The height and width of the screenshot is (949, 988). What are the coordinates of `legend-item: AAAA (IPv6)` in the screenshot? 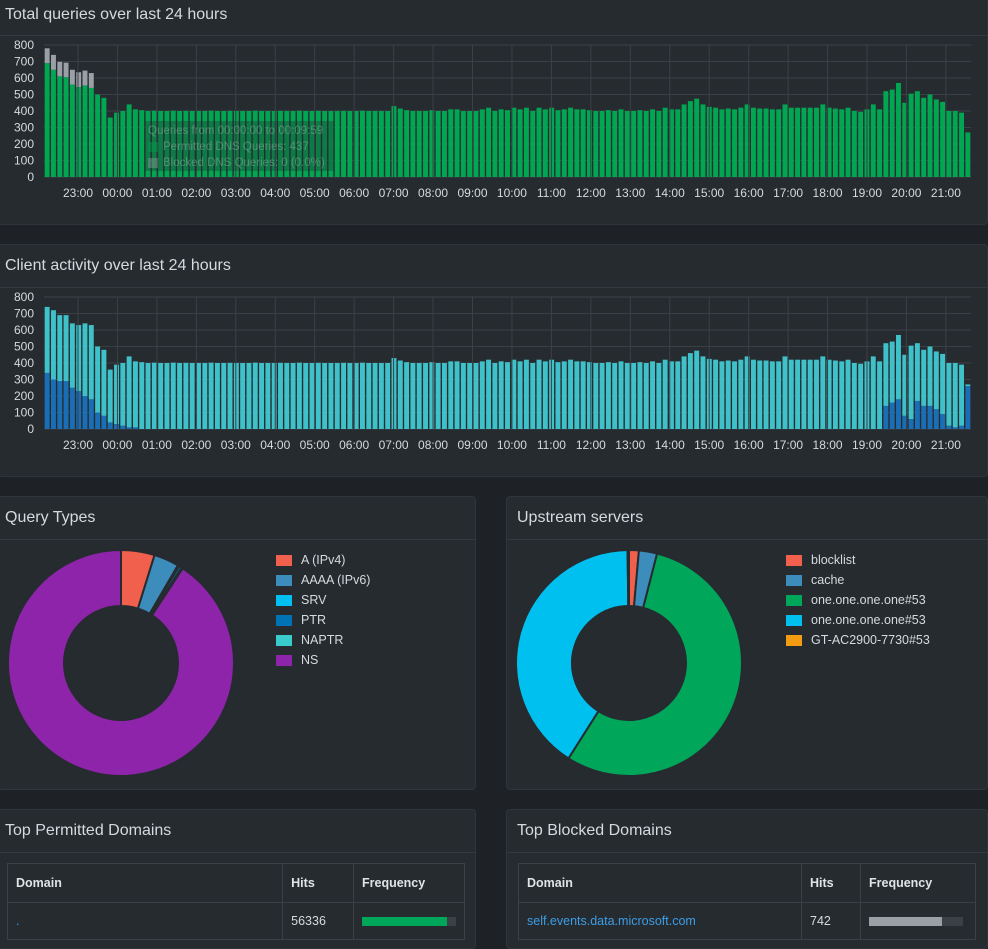 It's located at (323, 580).